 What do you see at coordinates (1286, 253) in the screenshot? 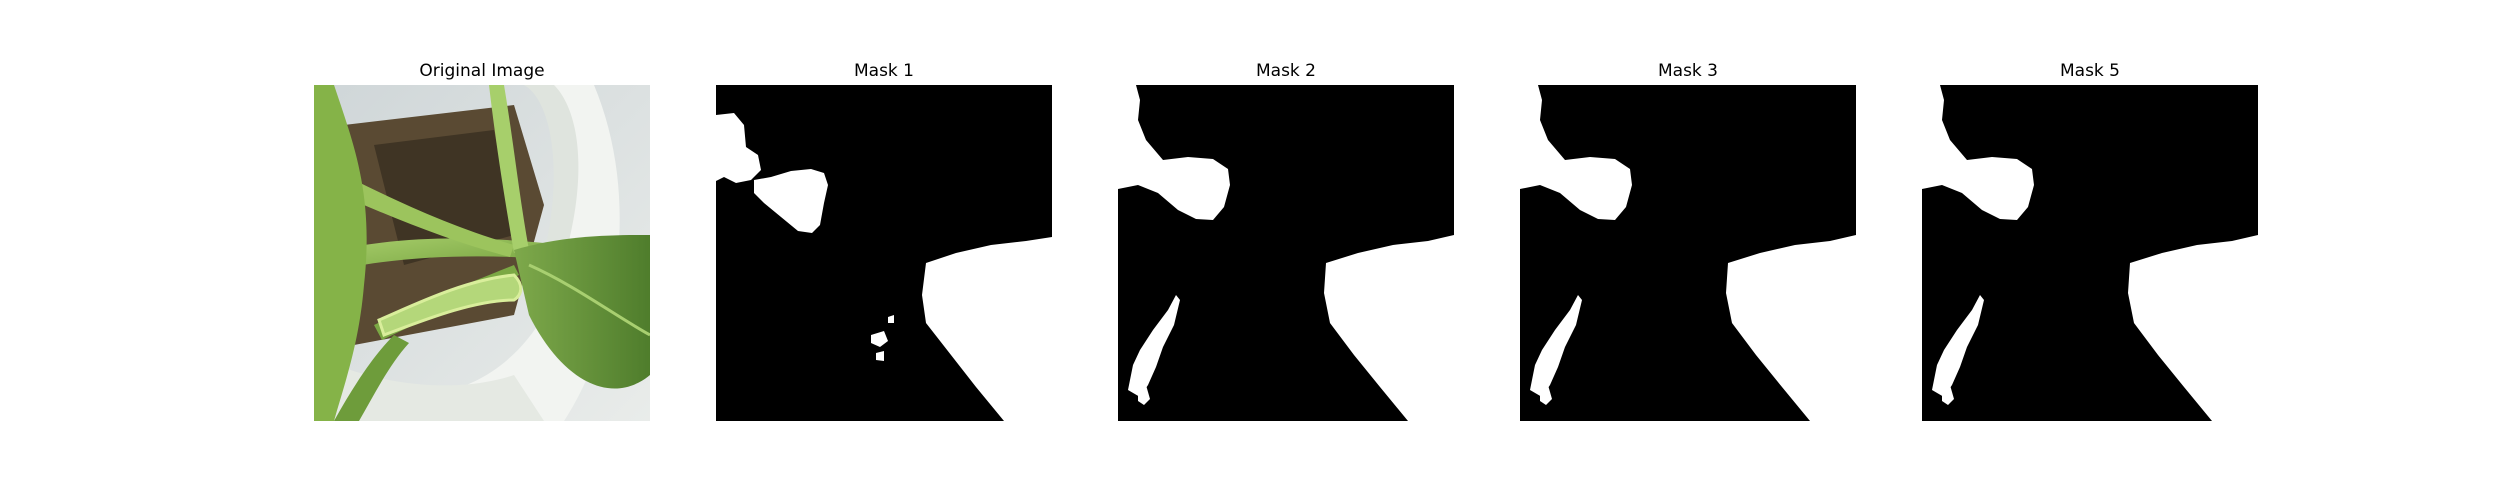
I see `mask-2-image` at bounding box center [1286, 253].